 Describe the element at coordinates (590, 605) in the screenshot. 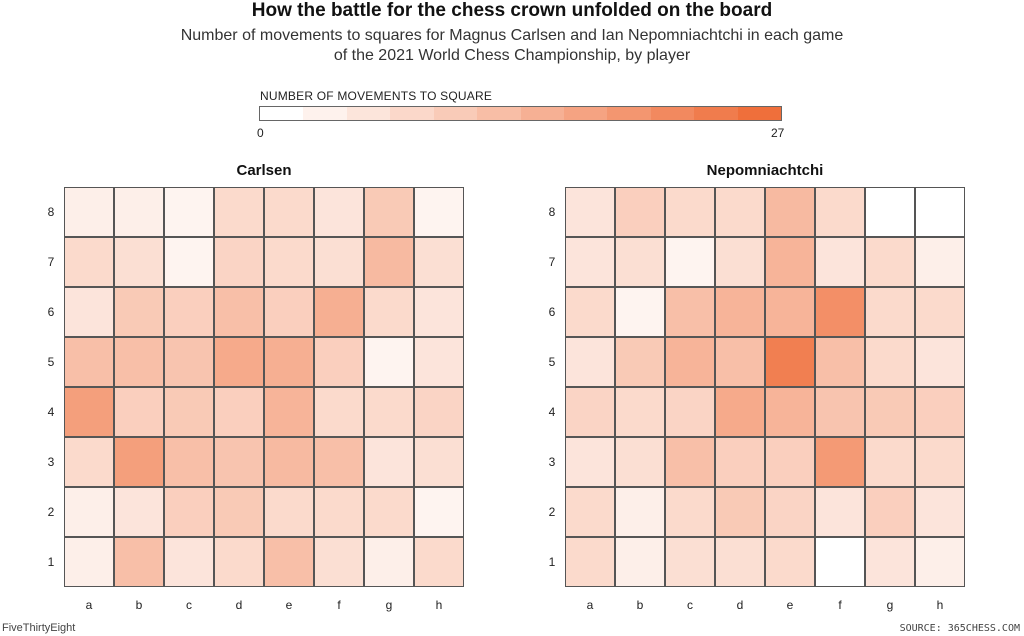

I see `file-label: a` at that location.